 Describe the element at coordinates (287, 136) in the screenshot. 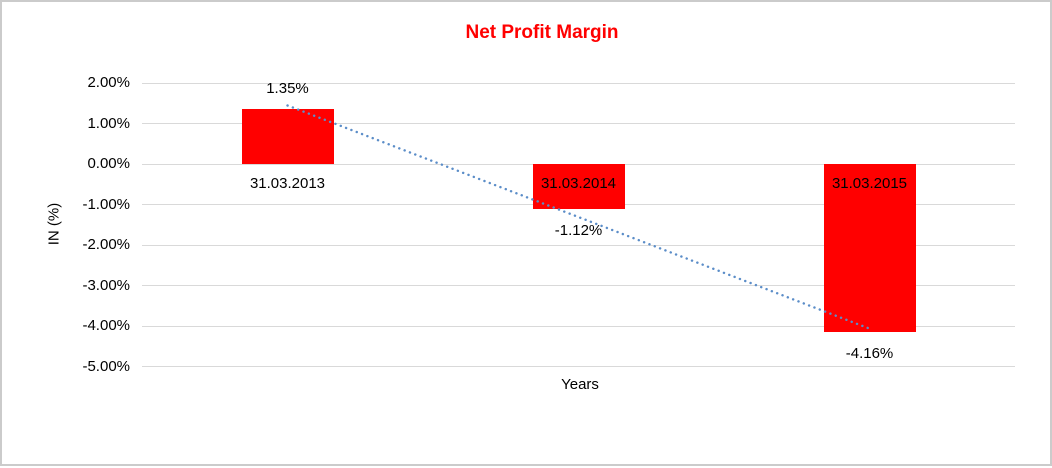

I see `bar-31.03.2013` at that location.